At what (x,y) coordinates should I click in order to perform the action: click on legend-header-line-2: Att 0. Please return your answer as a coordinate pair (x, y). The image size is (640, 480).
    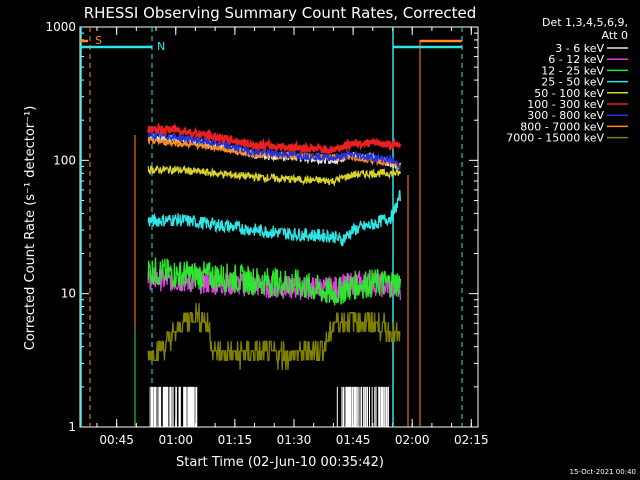
    Looking at the image, I should click on (615, 35).